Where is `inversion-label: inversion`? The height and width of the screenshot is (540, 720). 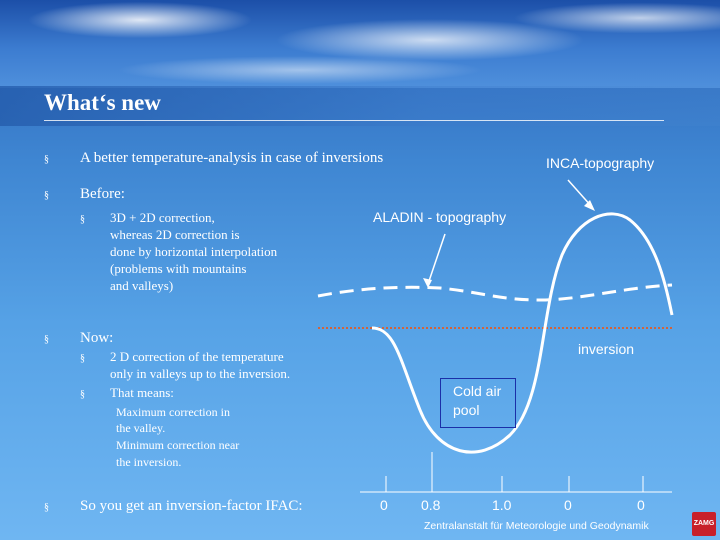
inversion-label: inversion is located at coordinates (606, 349).